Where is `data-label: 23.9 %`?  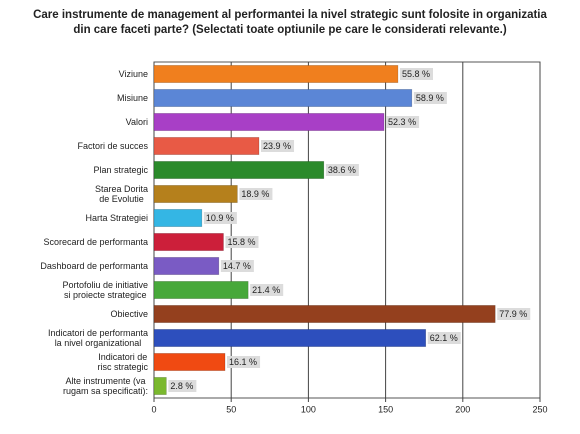 data-label: 23.9 % is located at coordinates (277, 146).